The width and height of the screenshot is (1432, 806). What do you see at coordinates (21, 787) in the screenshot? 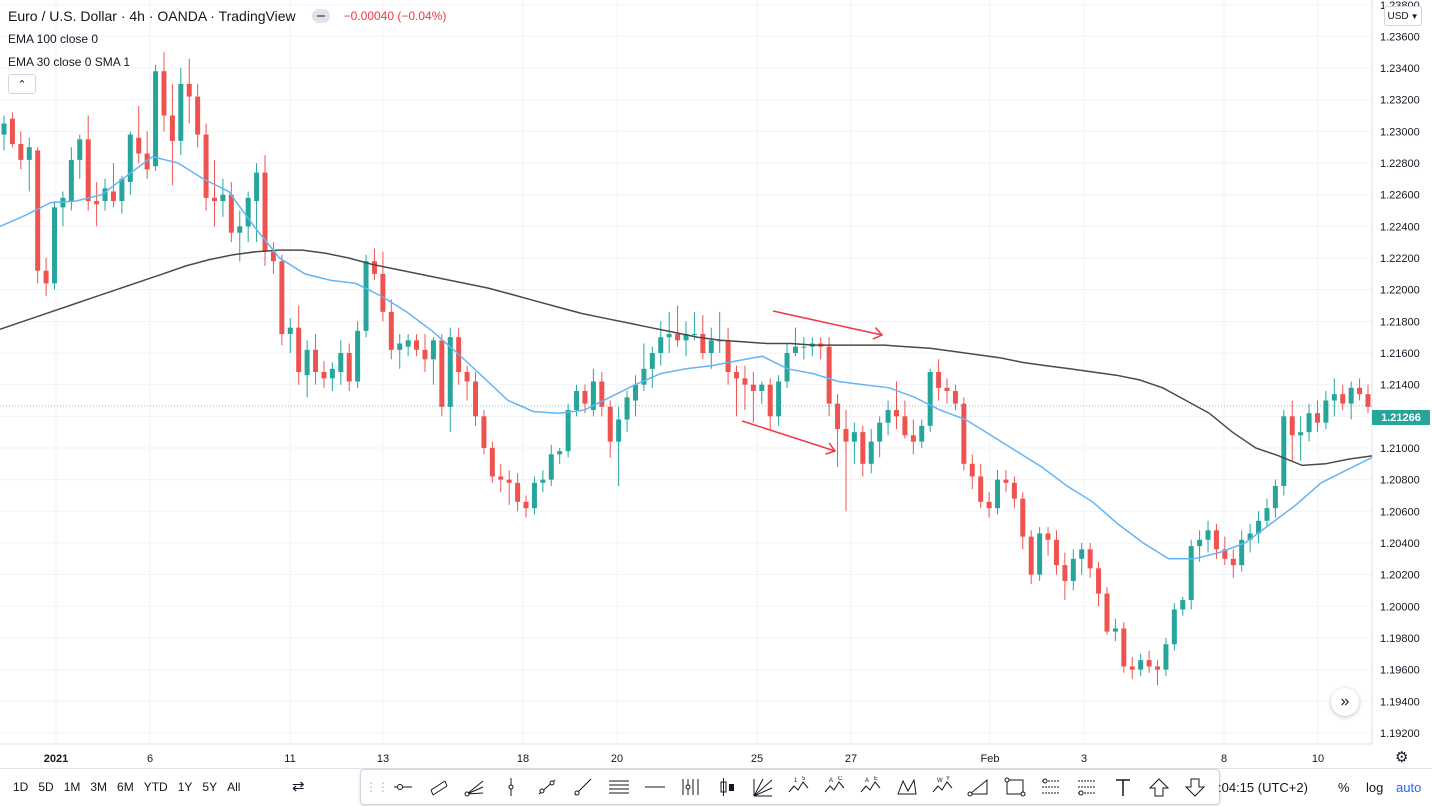
I see `range-1d: 1D` at bounding box center [21, 787].